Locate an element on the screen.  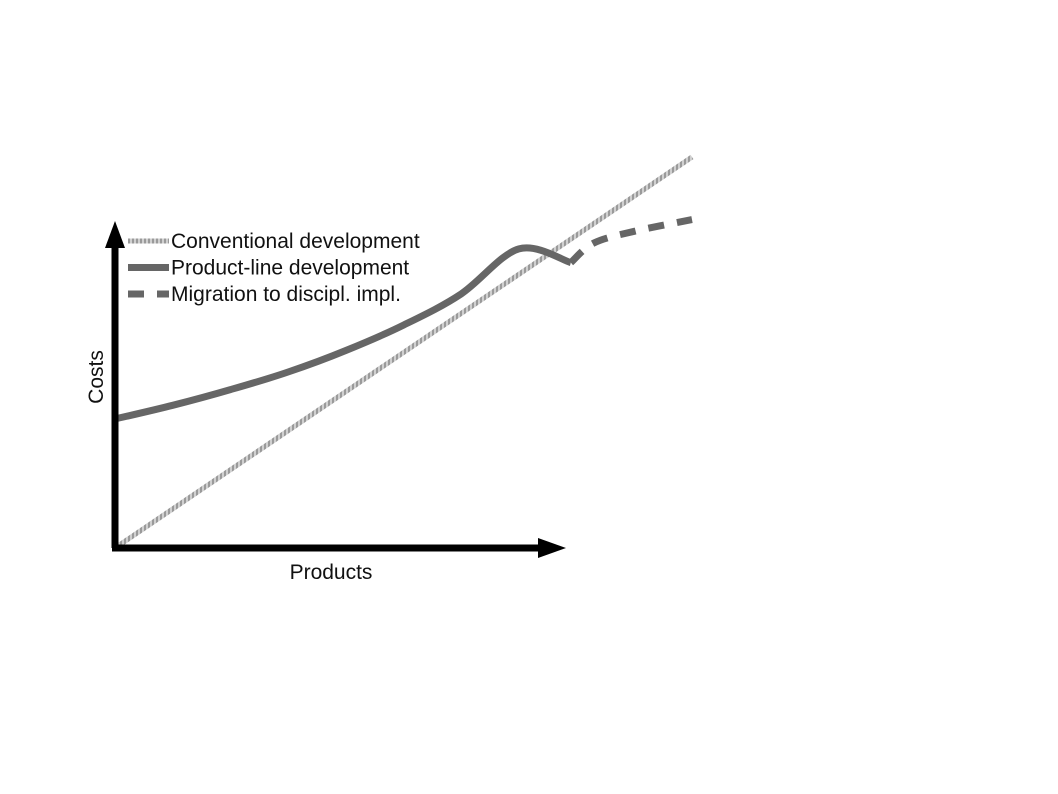
x-axis-arrow is located at coordinates (552, 548).